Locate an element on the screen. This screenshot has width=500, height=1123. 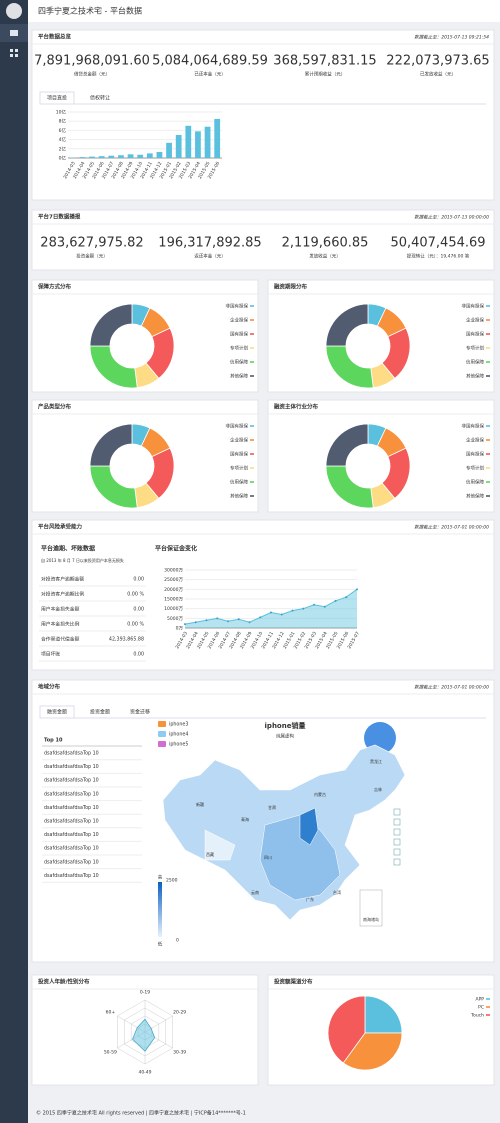
row-label: 合作渠道代偿金额 is located at coordinates (60, 639).